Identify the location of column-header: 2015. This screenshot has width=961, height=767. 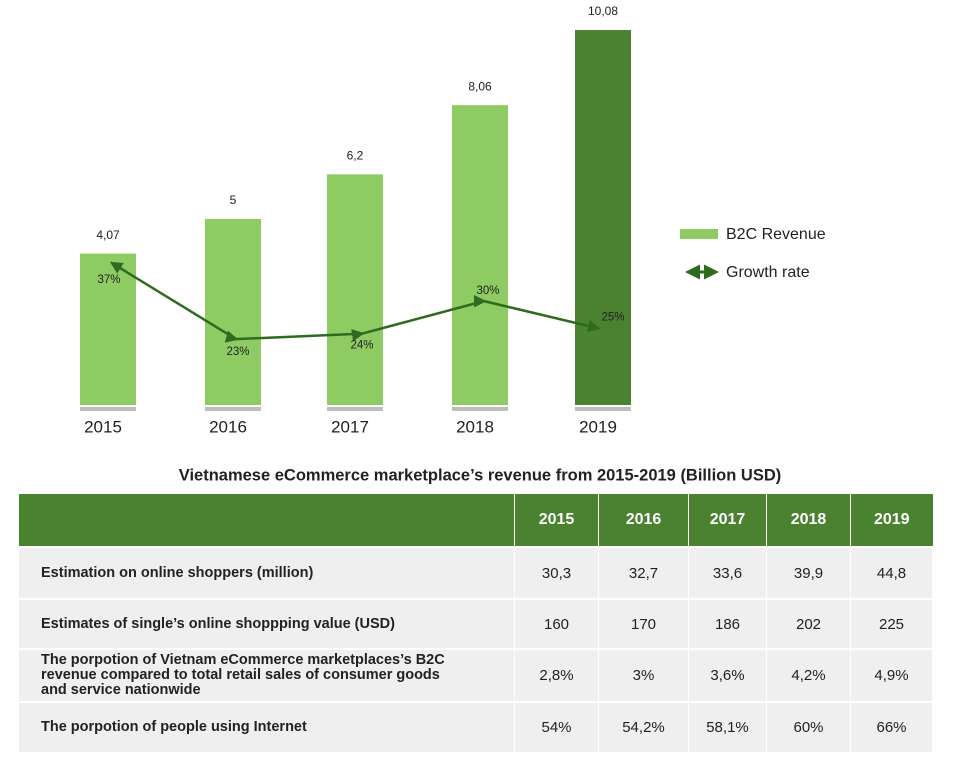
(556, 520).